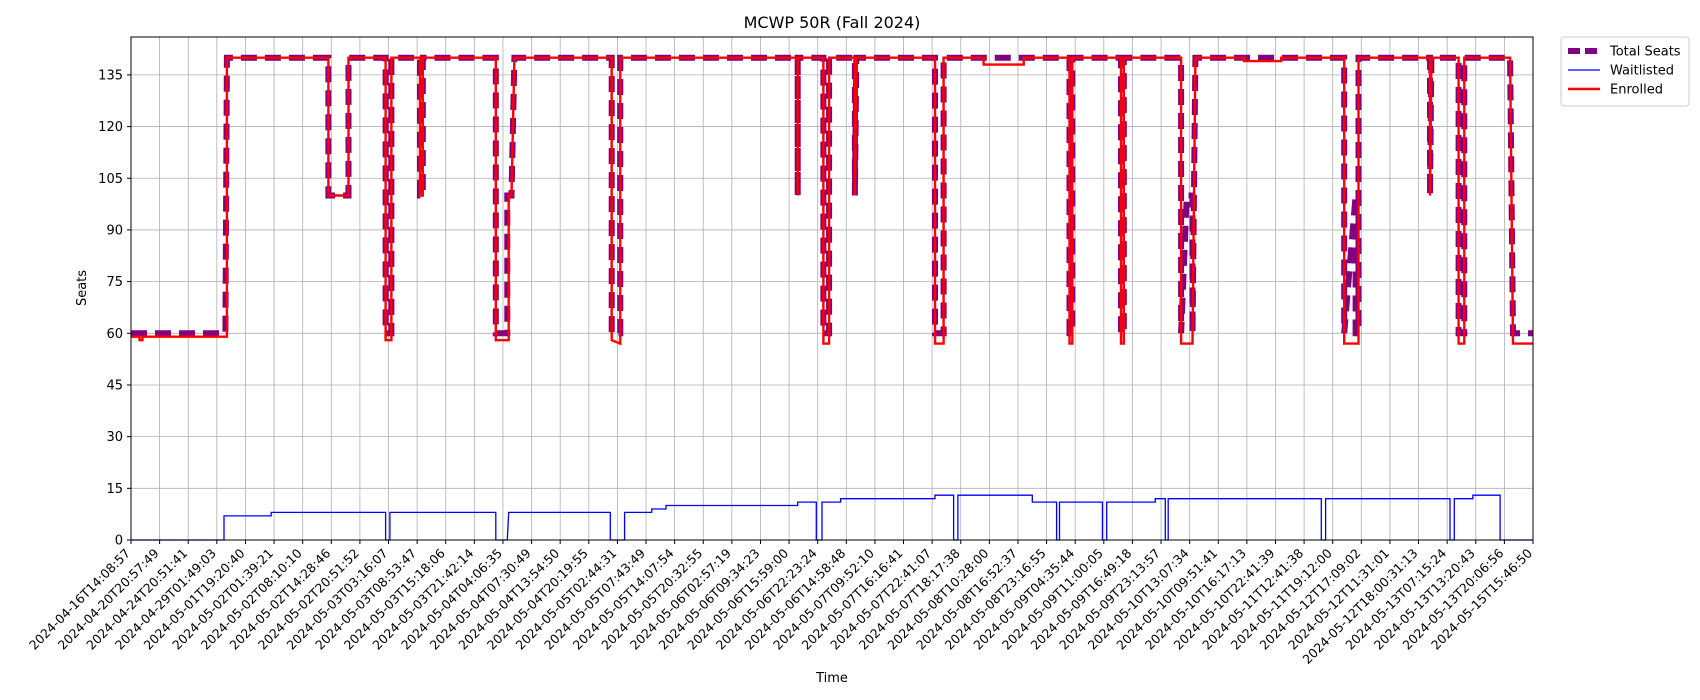 The height and width of the screenshot is (700, 1700). Describe the element at coordinates (114, 334) in the screenshot. I see `y-tick-label: 60` at that location.